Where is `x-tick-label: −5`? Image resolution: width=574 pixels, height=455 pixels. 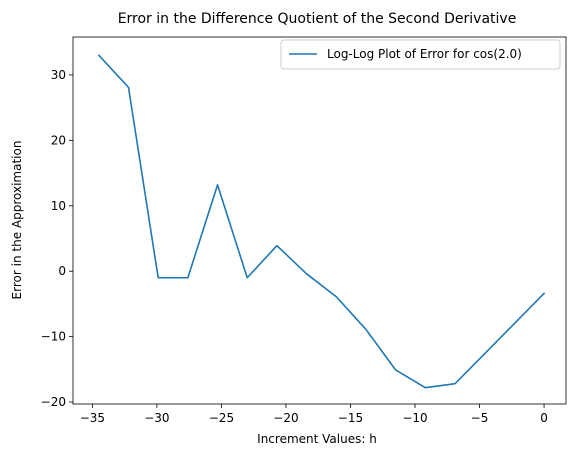
x-tick-label: −5 is located at coordinates (480, 418).